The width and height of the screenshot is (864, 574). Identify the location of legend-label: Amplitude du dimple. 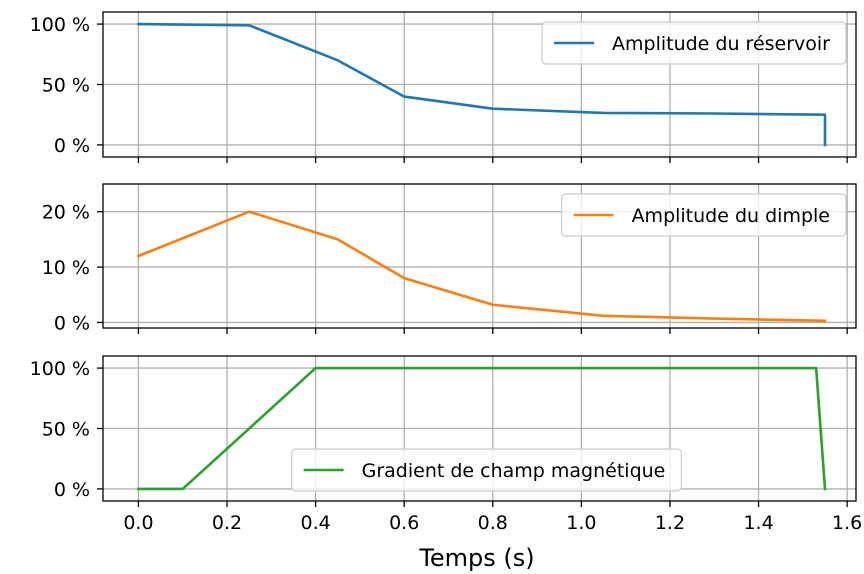
(731, 216).